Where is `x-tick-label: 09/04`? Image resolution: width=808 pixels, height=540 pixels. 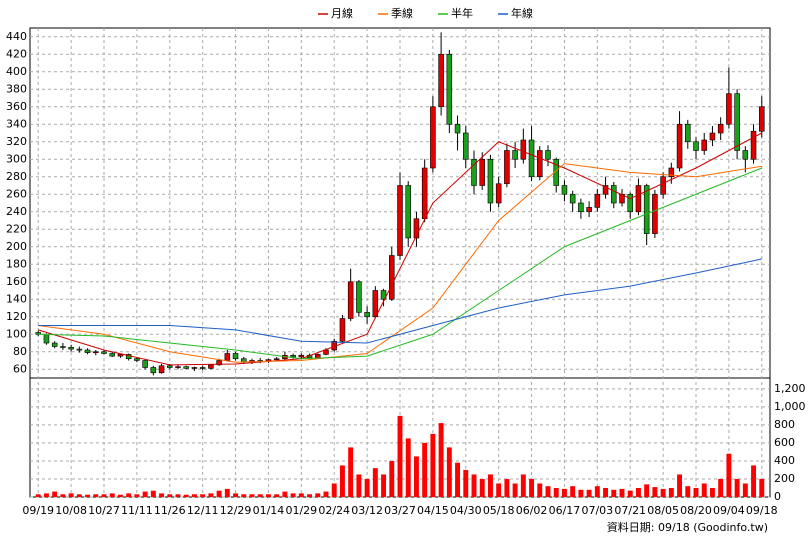 x-tick-label: 09/04 is located at coordinates (729, 510).